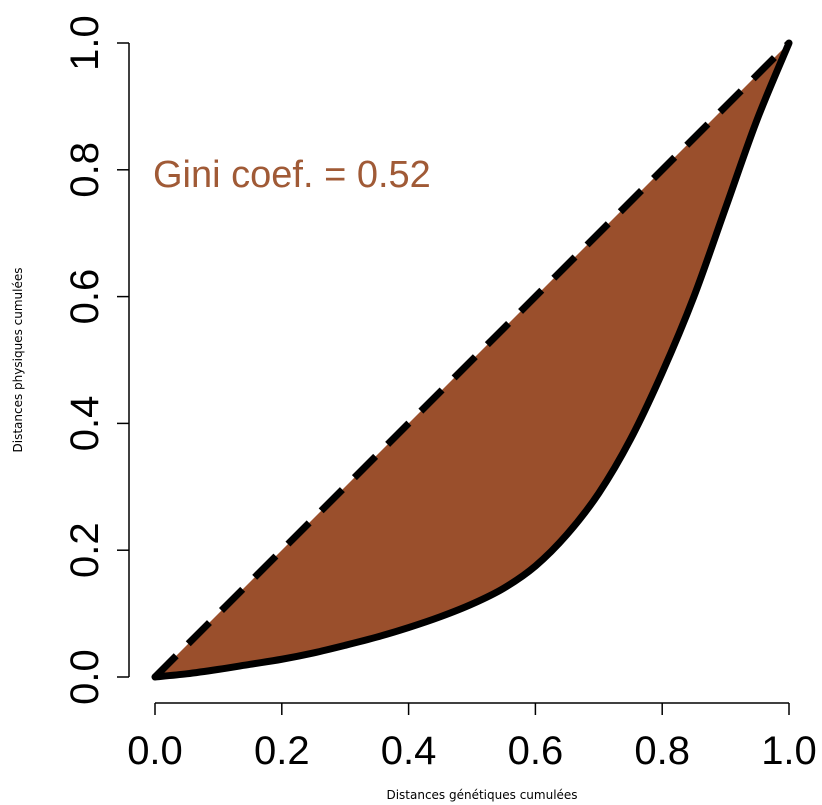  Describe the element at coordinates (85, 297) in the screenshot. I see `y-tick-label: 0.6` at that location.